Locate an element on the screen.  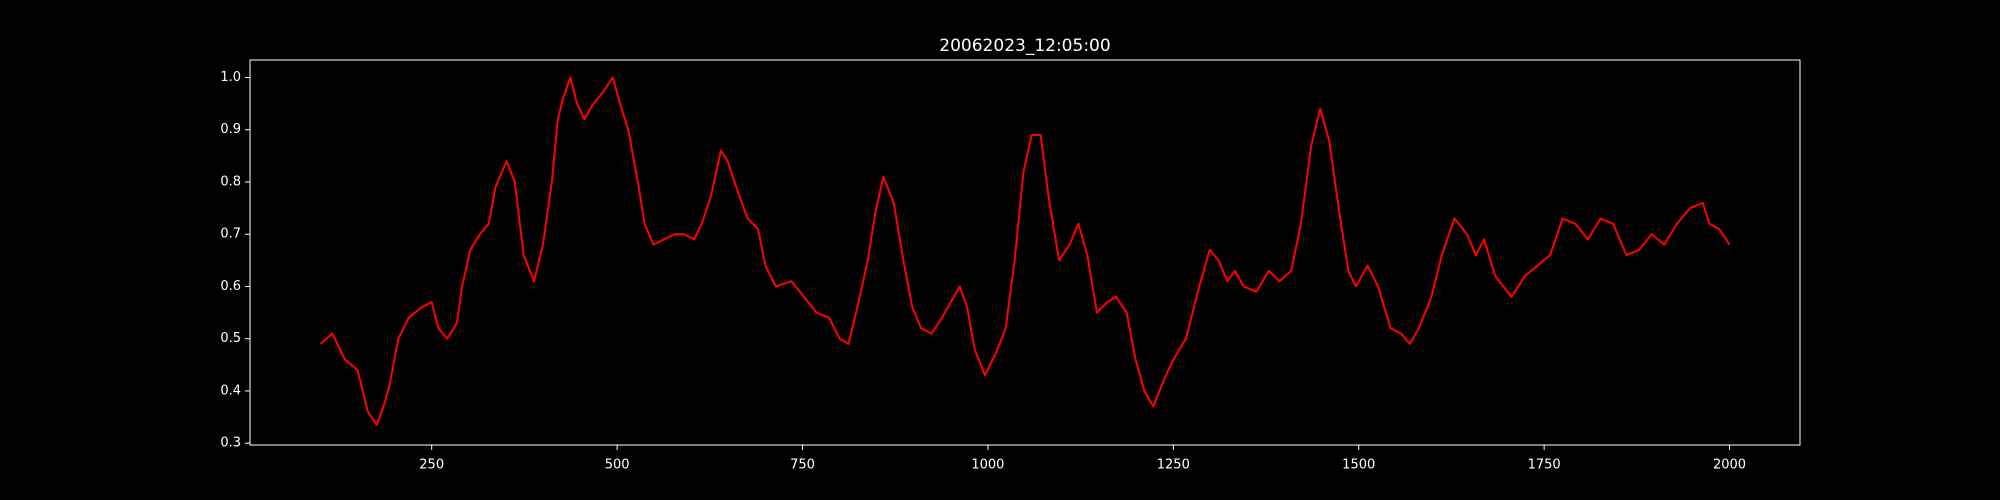
x-tick-label: 1500 is located at coordinates (1358, 465).